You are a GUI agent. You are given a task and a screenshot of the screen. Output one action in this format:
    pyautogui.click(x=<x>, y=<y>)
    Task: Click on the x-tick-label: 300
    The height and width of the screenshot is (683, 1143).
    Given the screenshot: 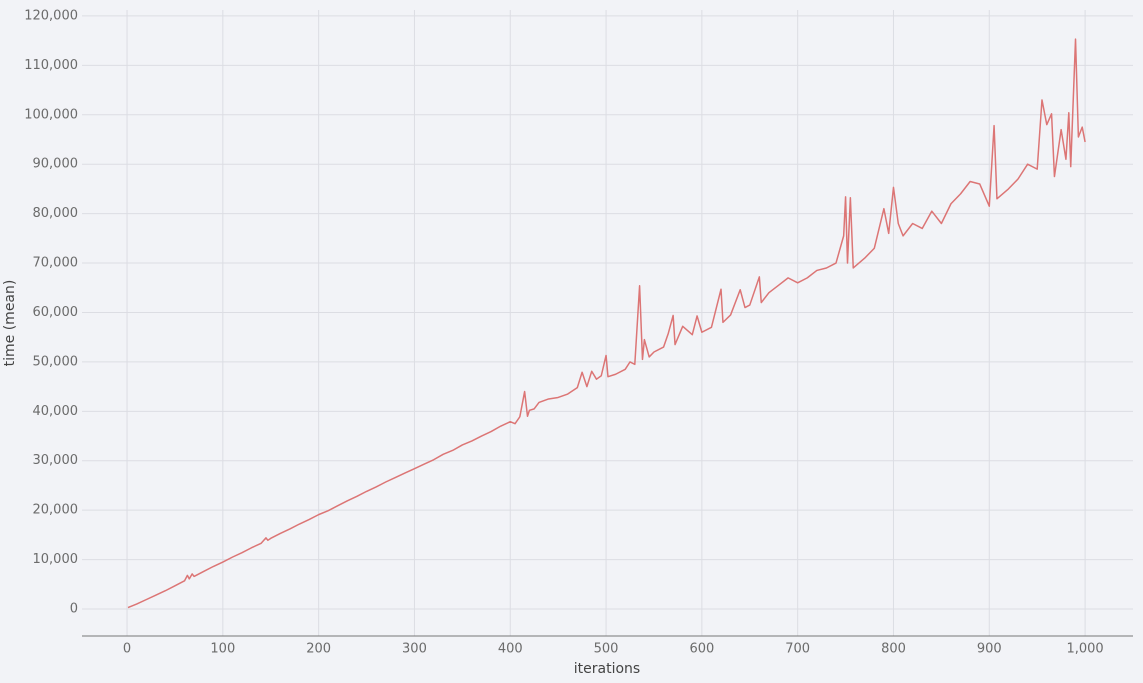 What is the action you would take?
    pyautogui.click(x=414, y=649)
    